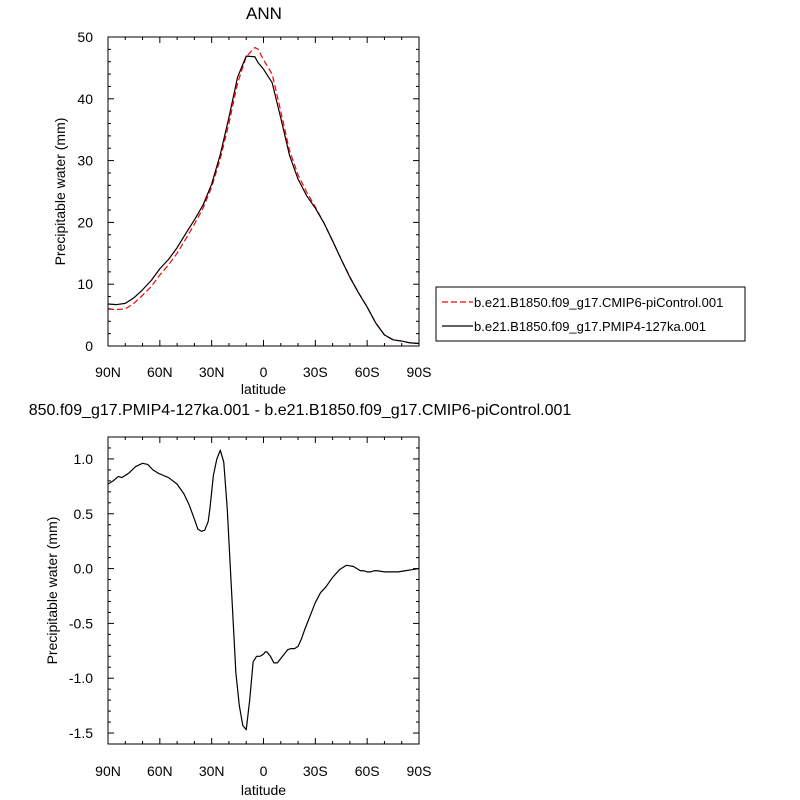 This screenshot has height=800, width=800. I want to click on y-tick-label: 0.0, so click(84, 569).